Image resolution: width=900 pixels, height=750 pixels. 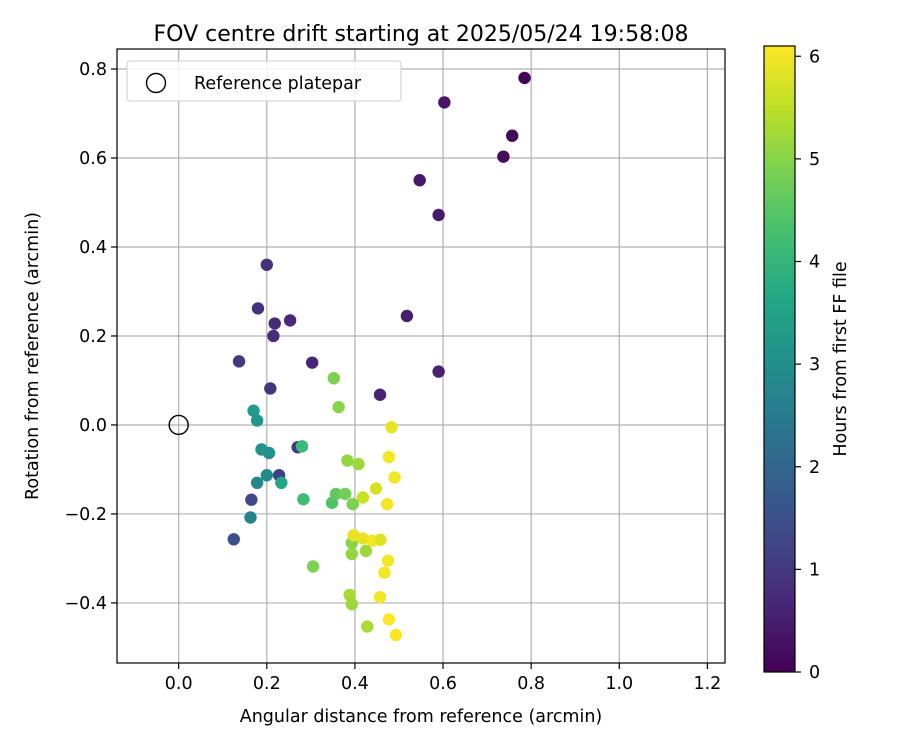 What do you see at coordinates (33, 356) in the screenshot?
I see `y-axis-label: Rotation from reference (arcmin)` at bounding box center [33, 356].